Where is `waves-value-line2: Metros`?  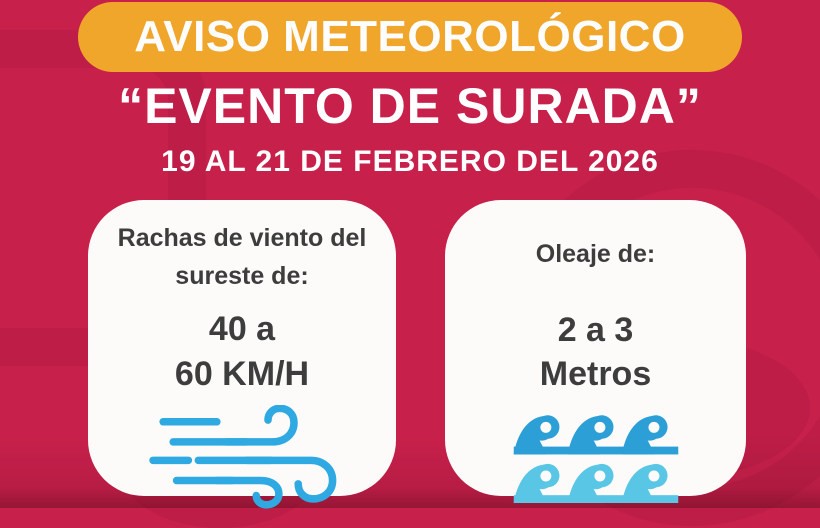 waves-value-line2: Metros is located at coordinates (595, 374).